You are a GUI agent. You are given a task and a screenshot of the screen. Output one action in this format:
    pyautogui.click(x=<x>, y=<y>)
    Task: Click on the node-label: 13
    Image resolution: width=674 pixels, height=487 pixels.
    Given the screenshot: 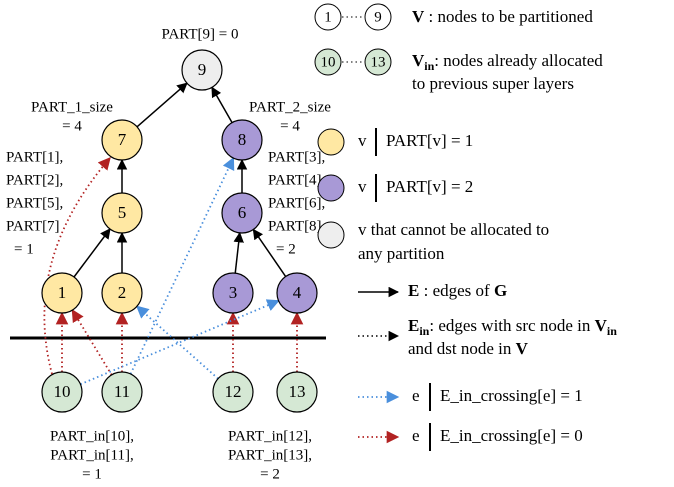 What is the action you would take?
    pyautogui.click(x=297, y=391)
    